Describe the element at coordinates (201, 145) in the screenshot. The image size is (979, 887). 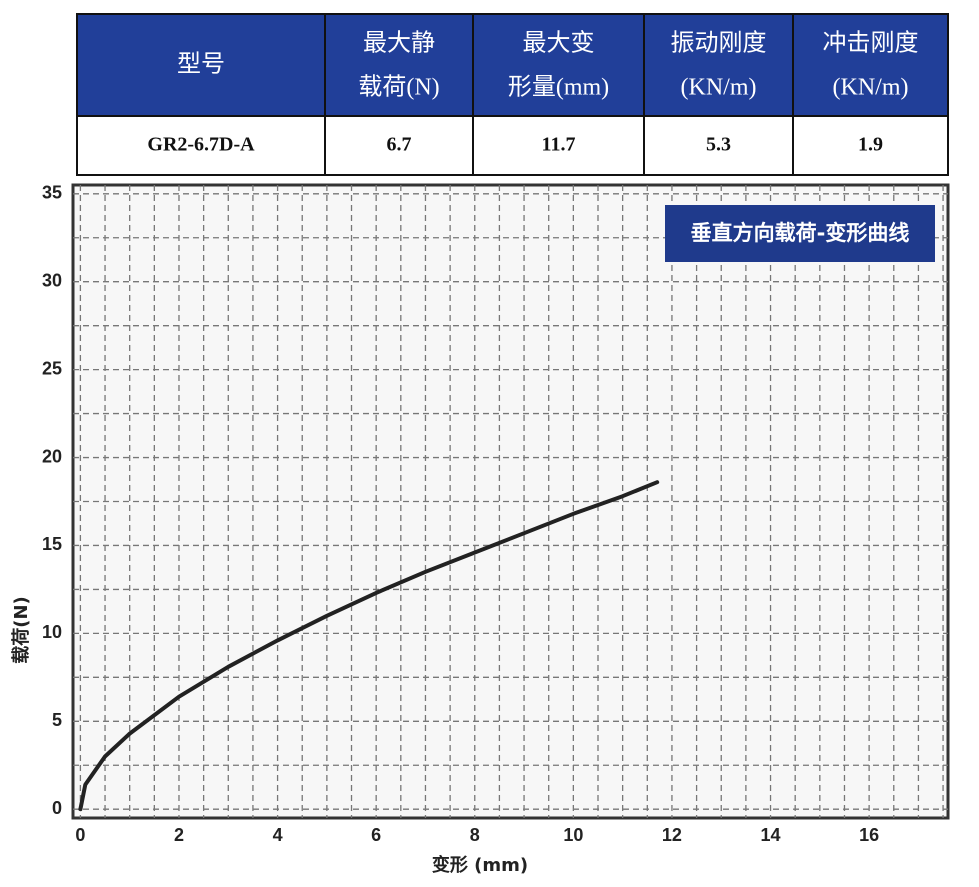
I see `table-cell: GR2-6.7D-A` at that location.